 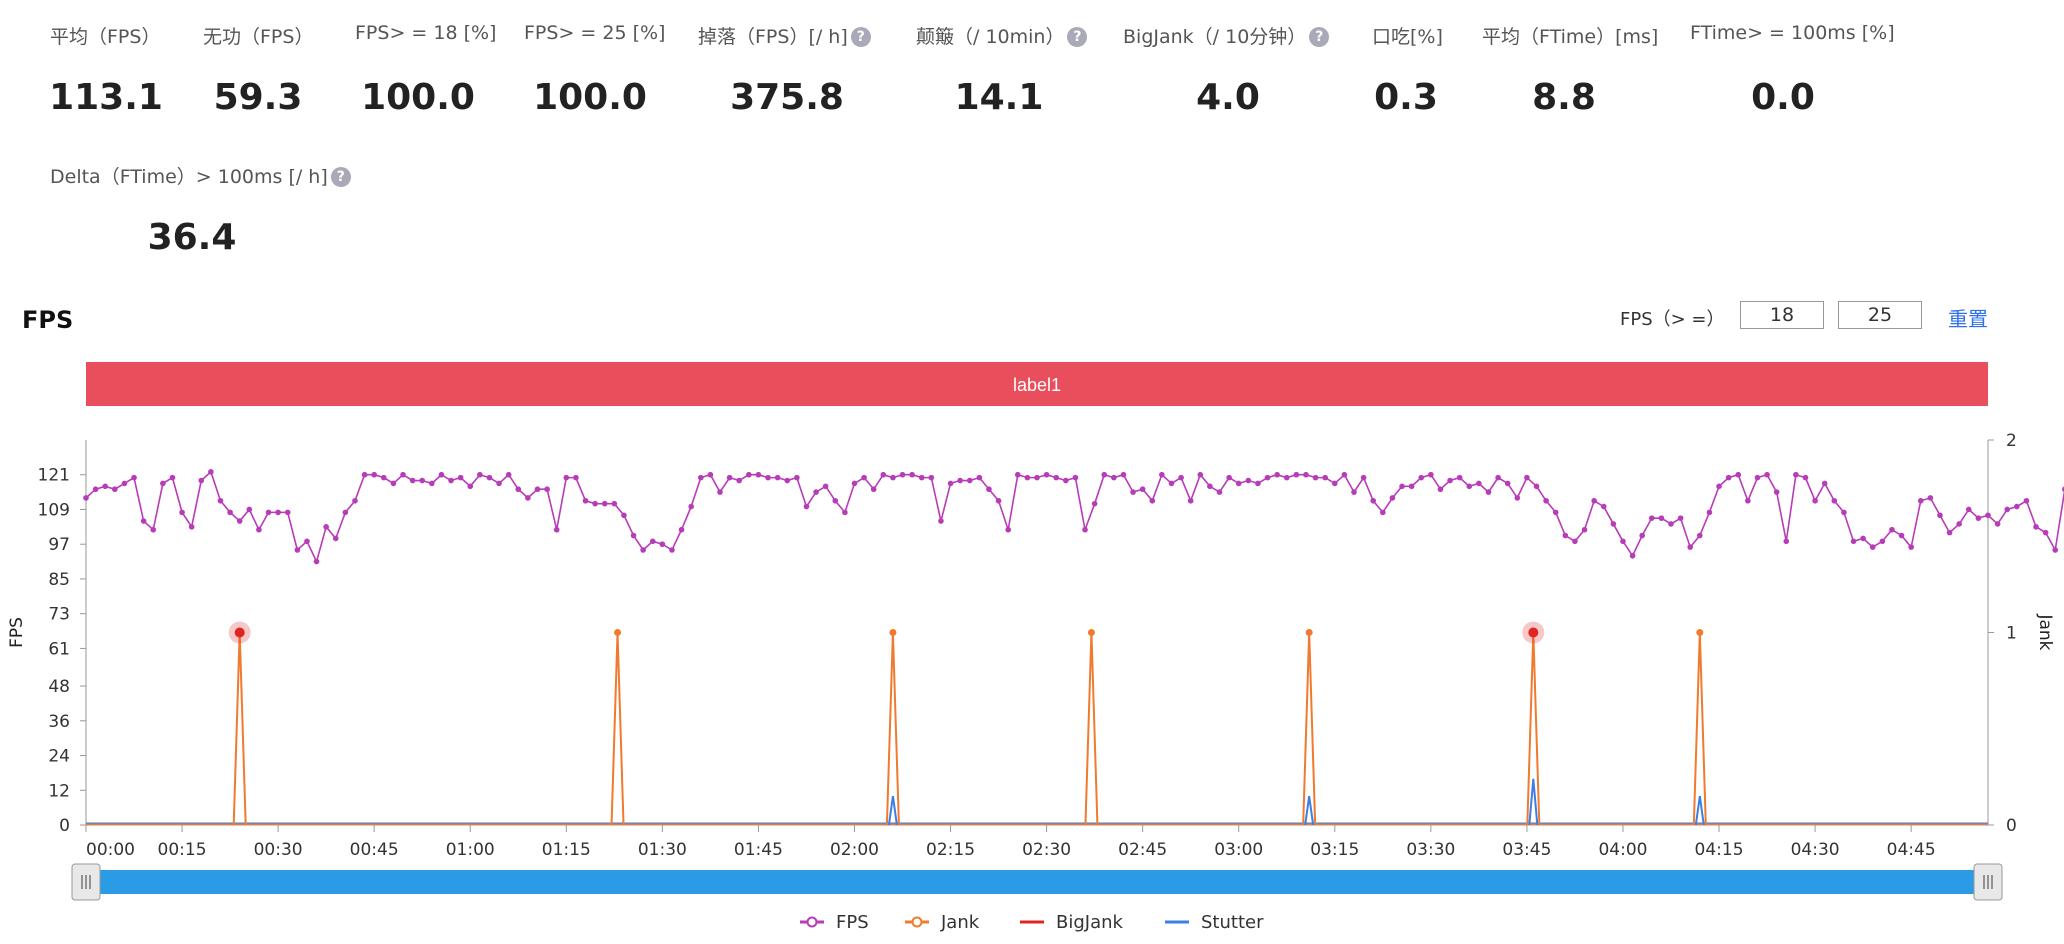 I want to click on x-tick-label: 02:45, so click(x=1142, y=850).